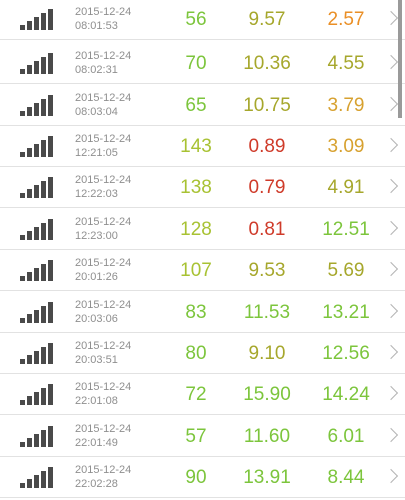 The height and width of the screenshot is (500, 405). Describe the element at coordinates (267, 312) in the screenshot. I see `download-value: 11.53` at that location.